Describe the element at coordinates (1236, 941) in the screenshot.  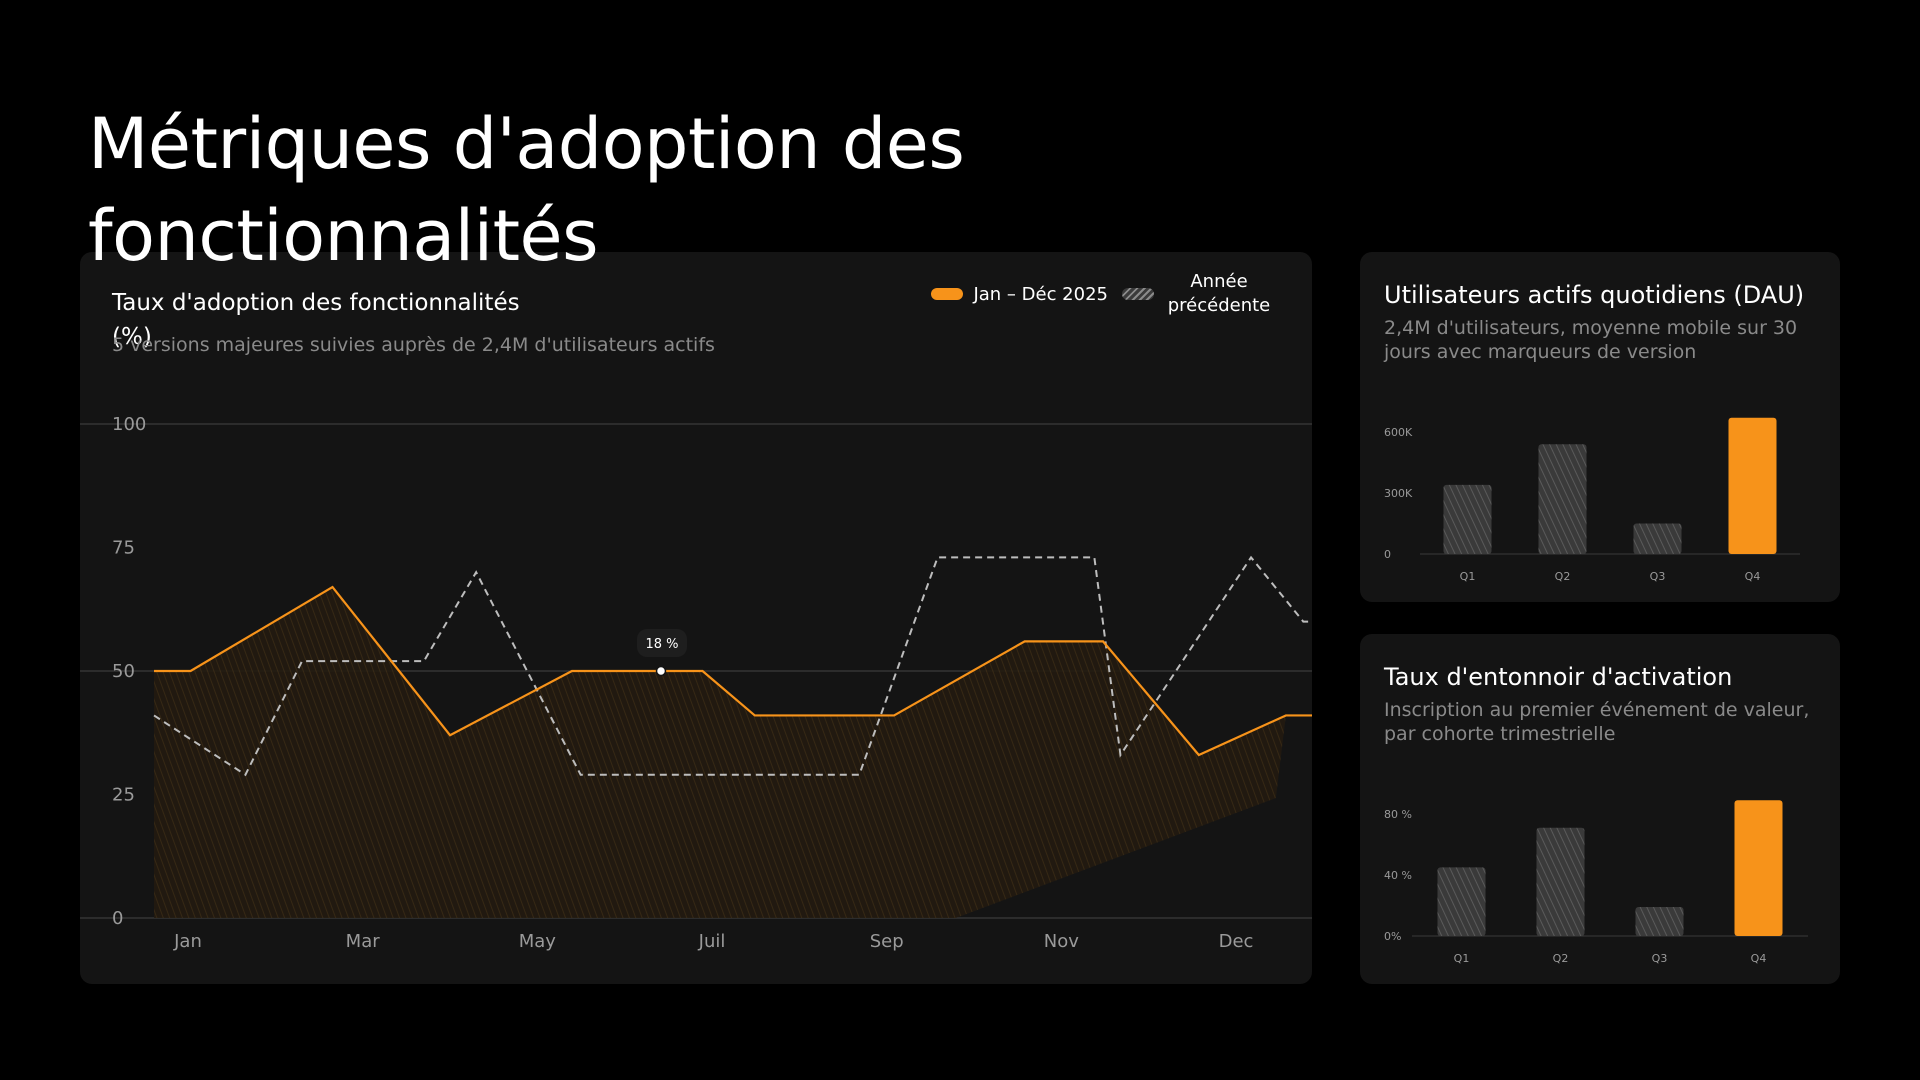
I see `x-tick-label: Dec` at that location.